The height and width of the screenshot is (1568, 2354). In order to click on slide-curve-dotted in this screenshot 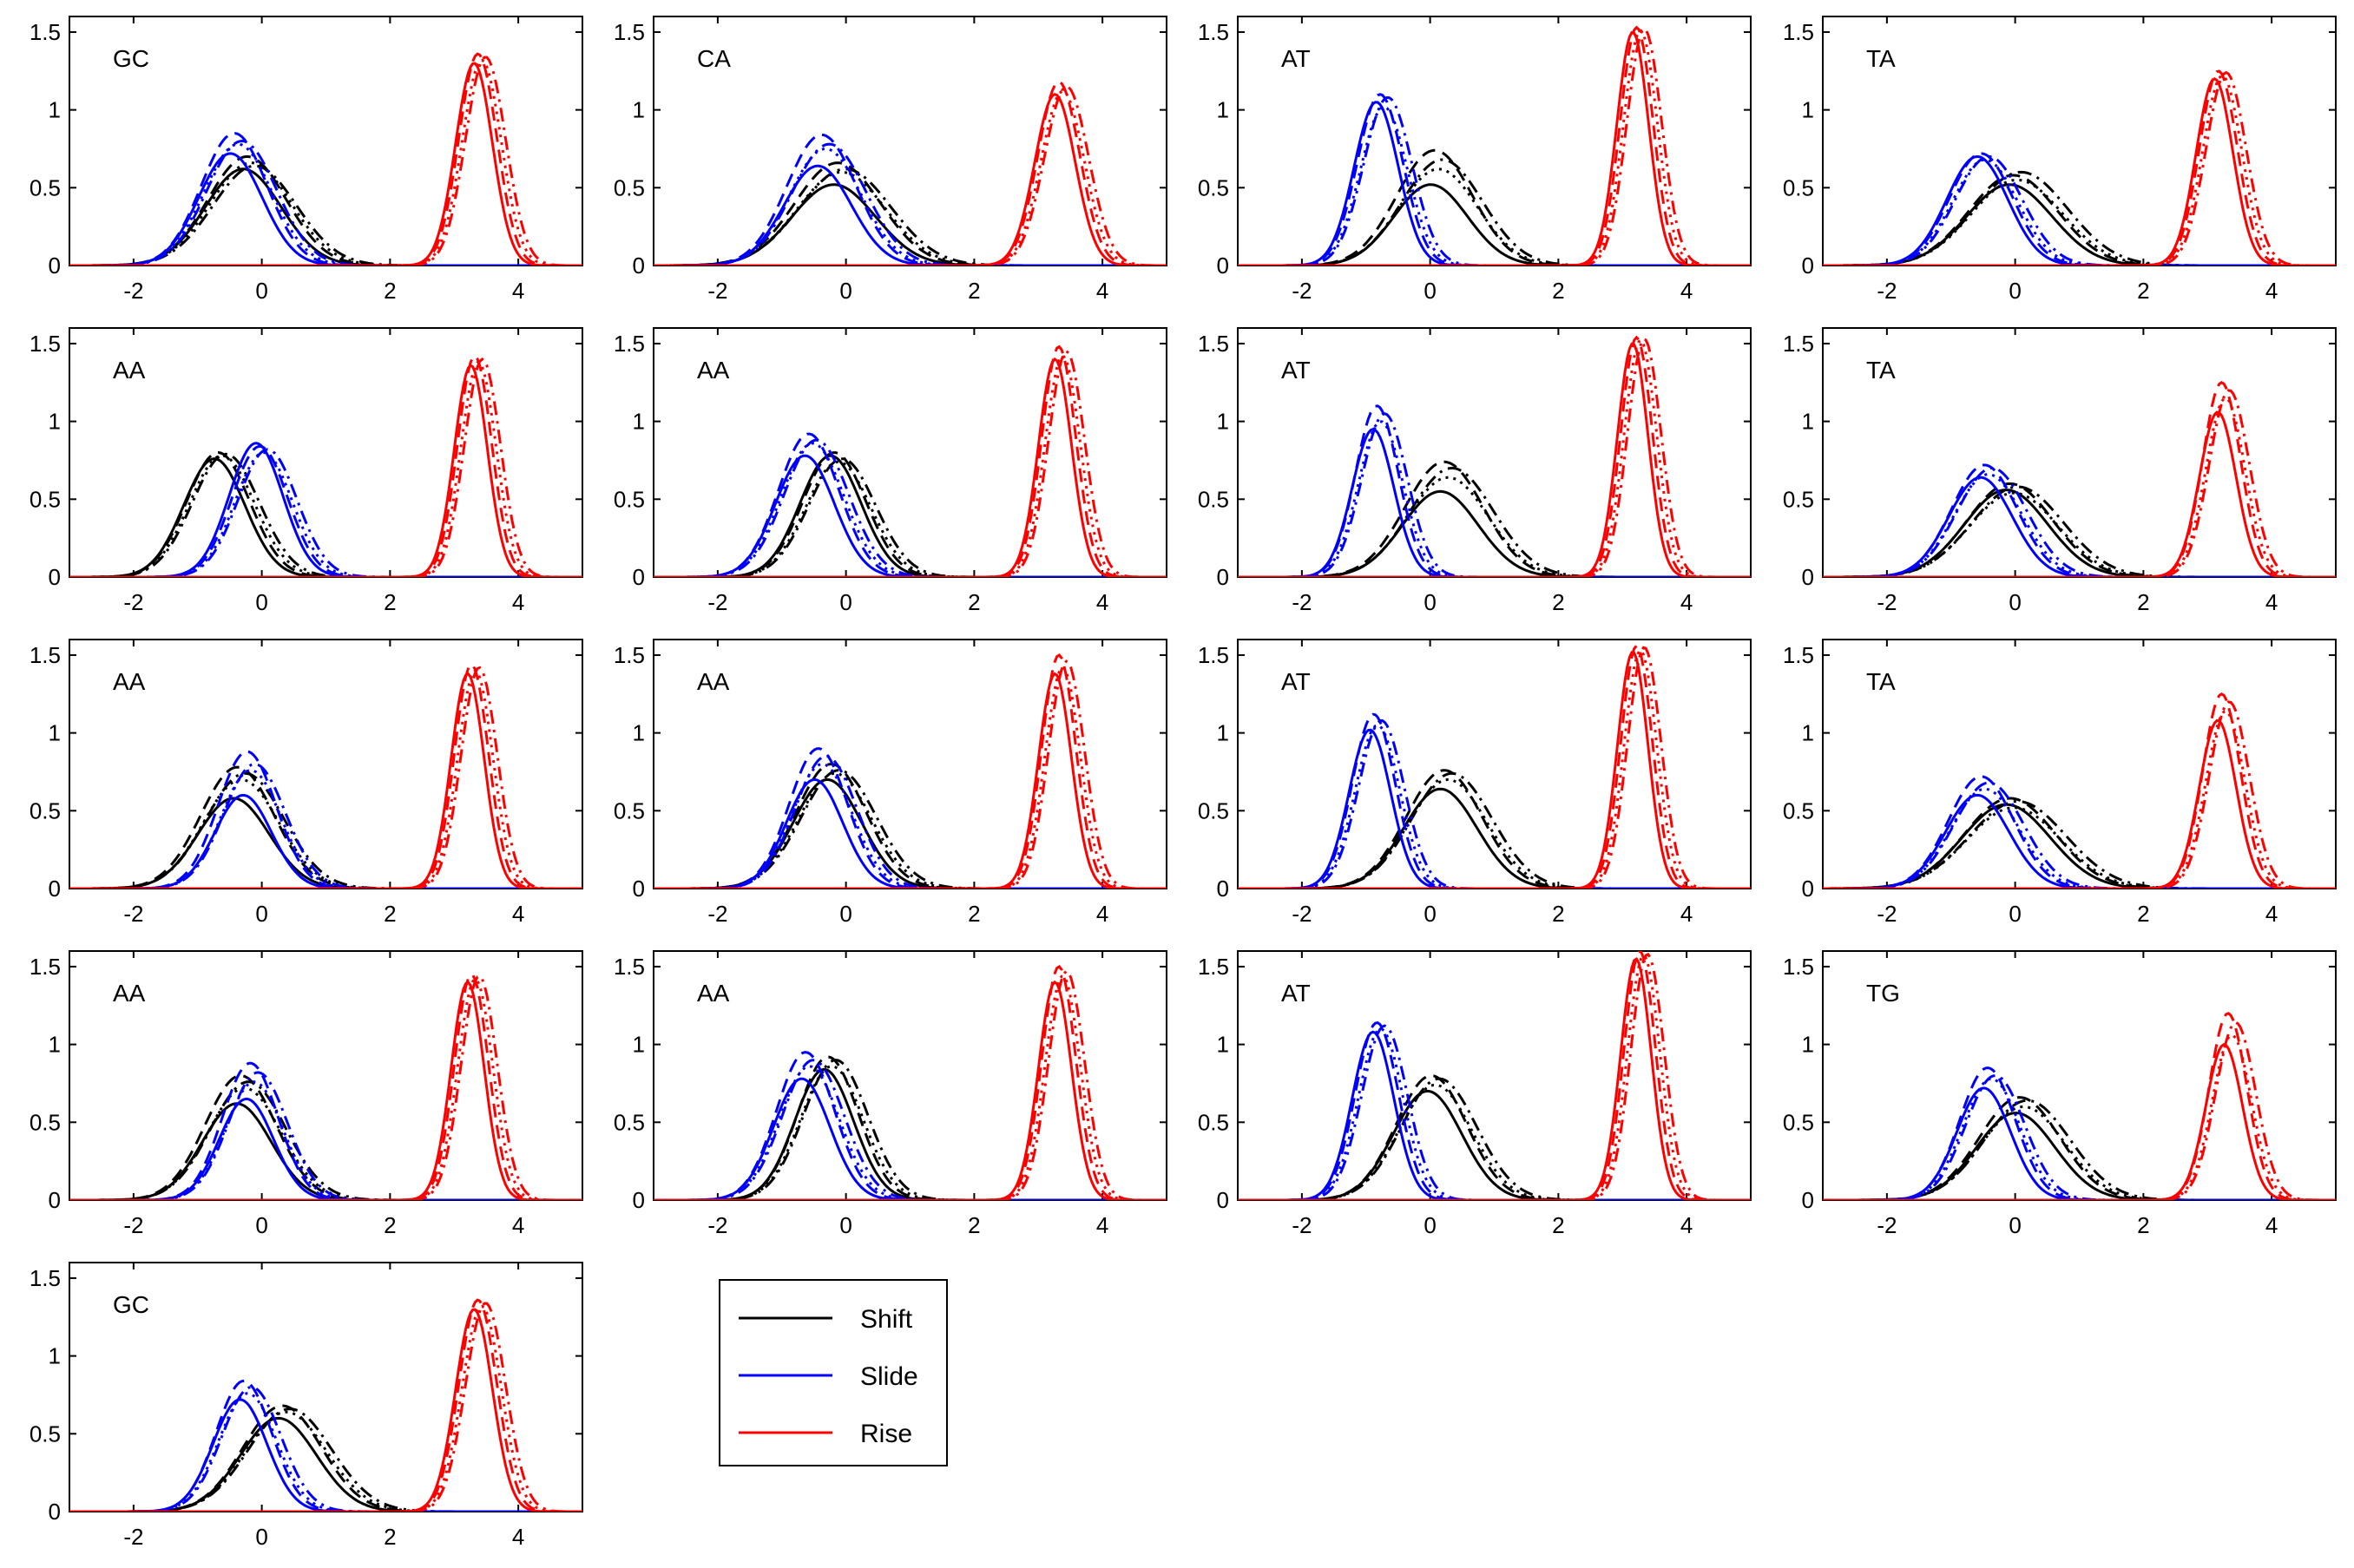, I will do `click(1495, 806)`.